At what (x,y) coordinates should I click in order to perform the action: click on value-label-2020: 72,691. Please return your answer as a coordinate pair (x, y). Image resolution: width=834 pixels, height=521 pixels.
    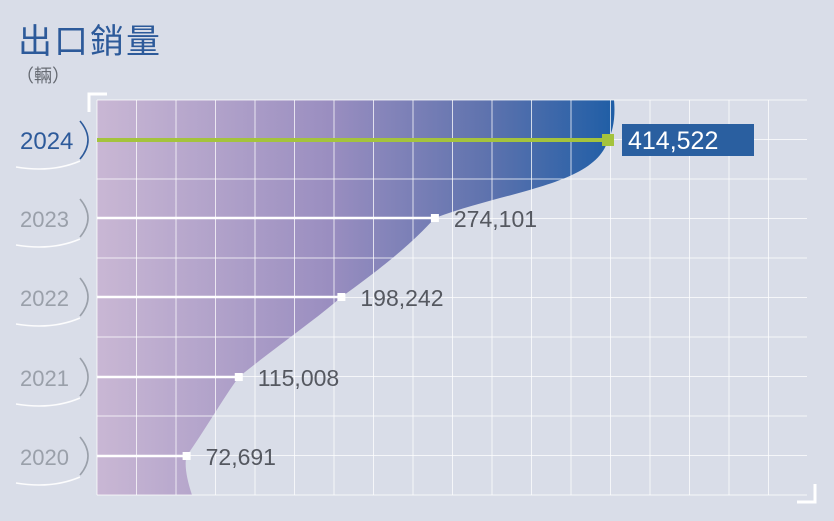
    Looking at the image, I should click on (241, 457).